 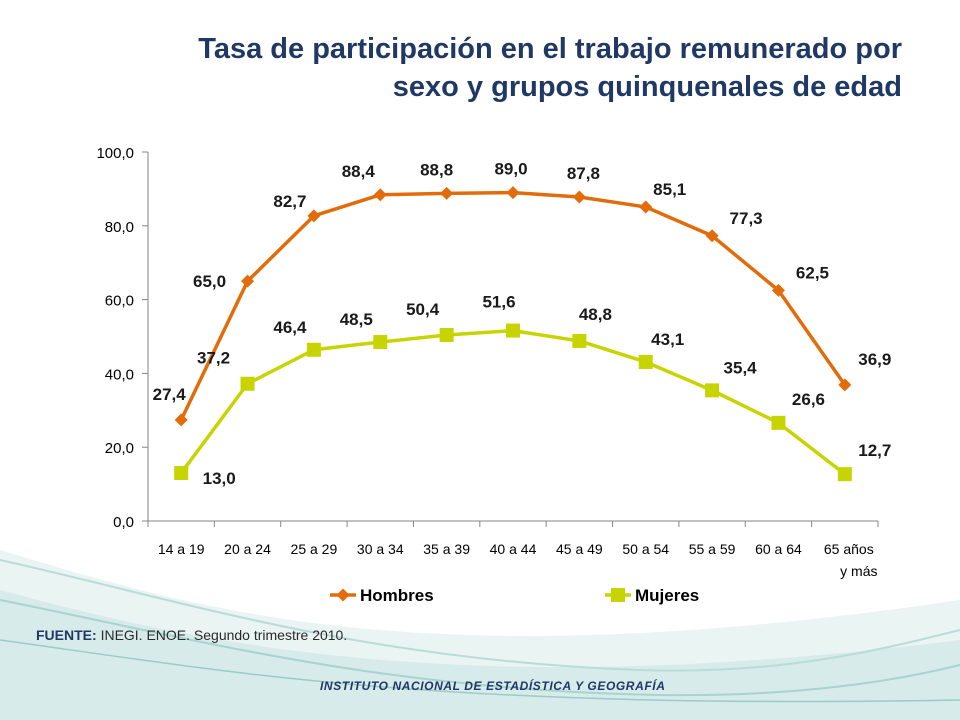 What do you see at coordinates (667, 595) in the screenshot?
I see `legend-label-mujeres: Mujeres` at bounding box center [667, 595].